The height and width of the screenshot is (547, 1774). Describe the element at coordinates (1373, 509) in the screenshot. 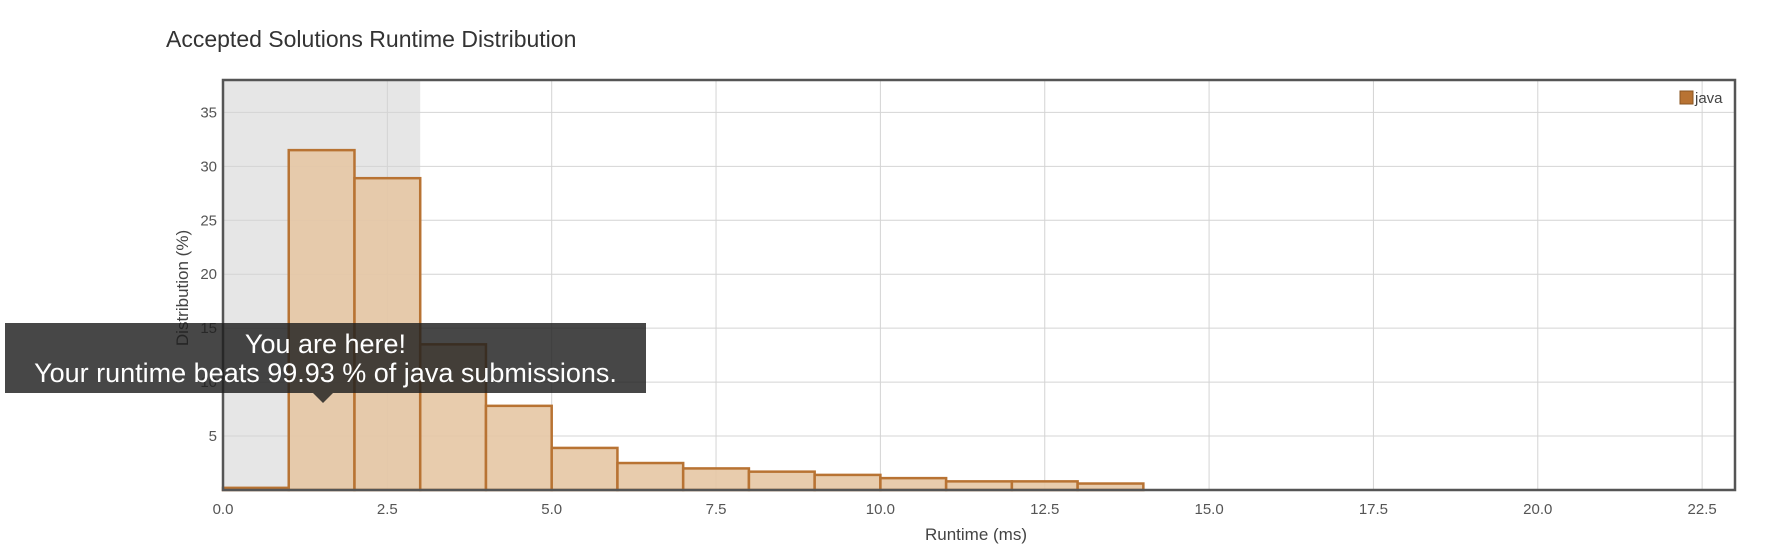

I see `x-tick-label: 17.5` at that location.